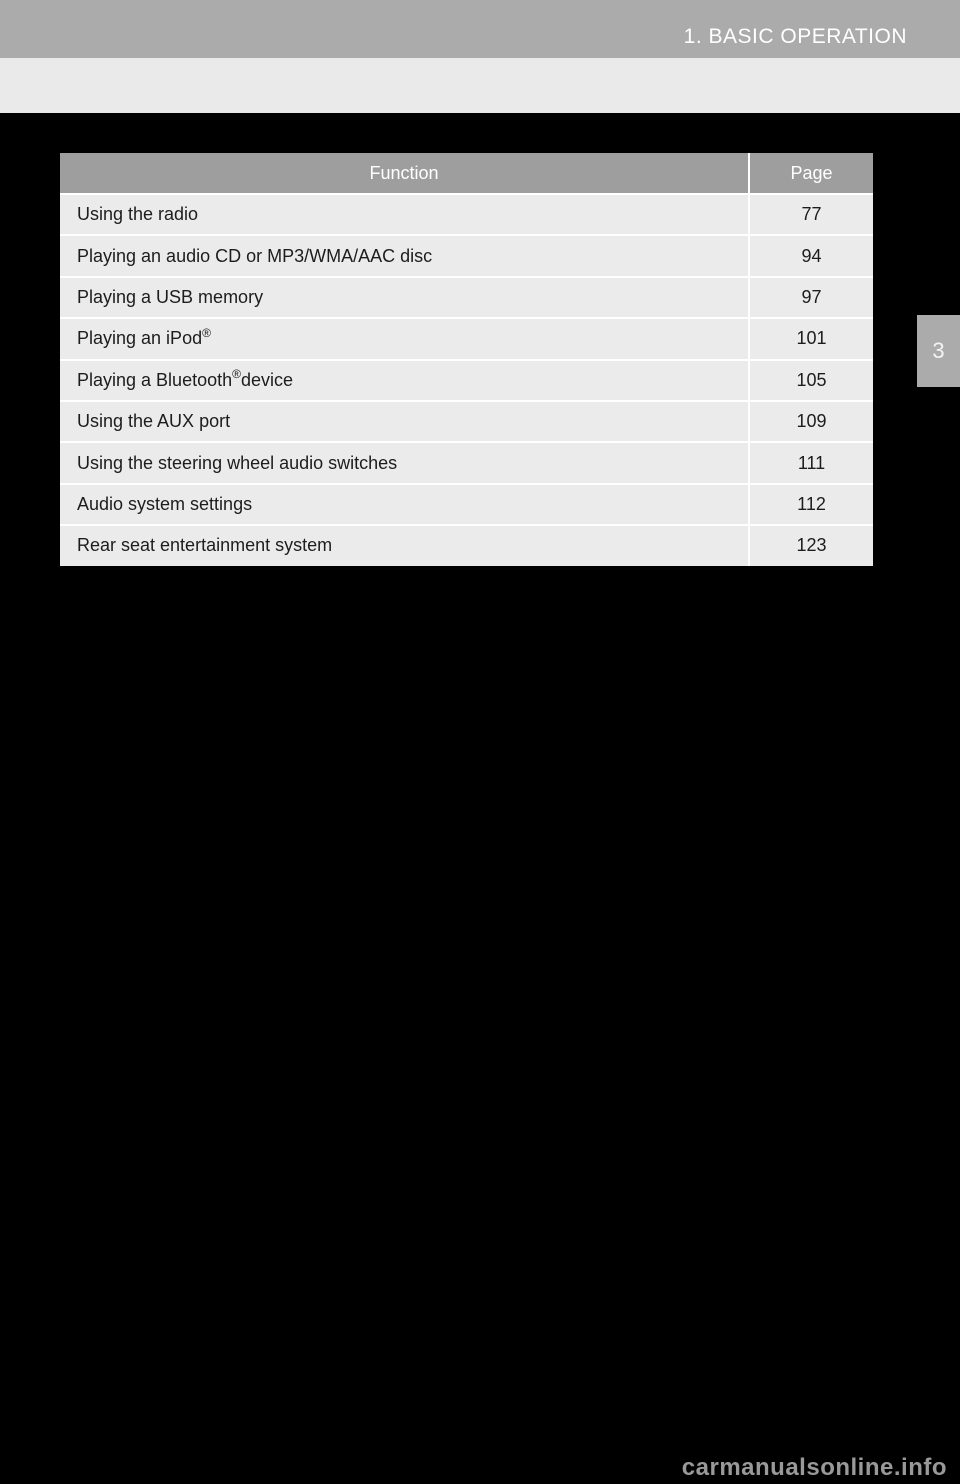 This screenshot has width=960, height=1484. I want to click on page-cell: 112, so click(811, 504).